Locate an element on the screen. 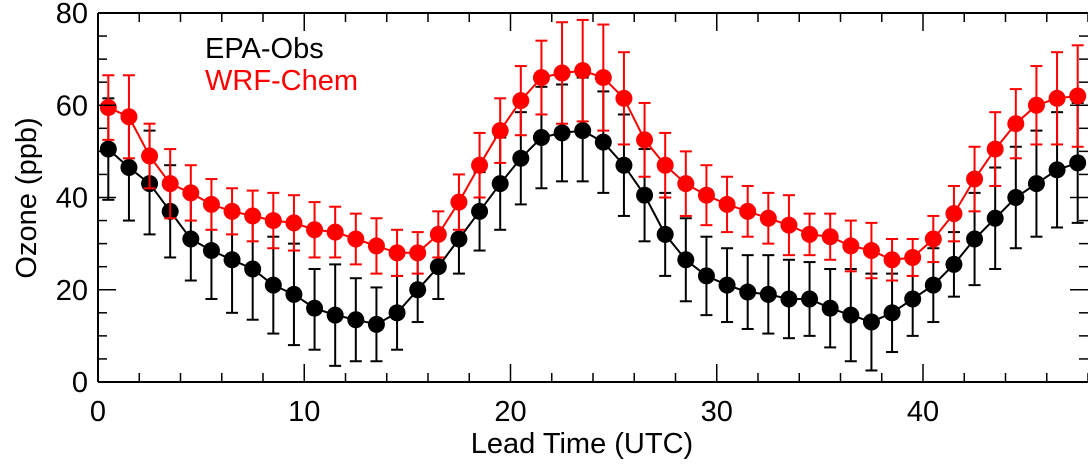 This screenshot has height=466, width=1088. legend-entry-epa-obs: EPA-Obs is located at coordinates (264, 49).